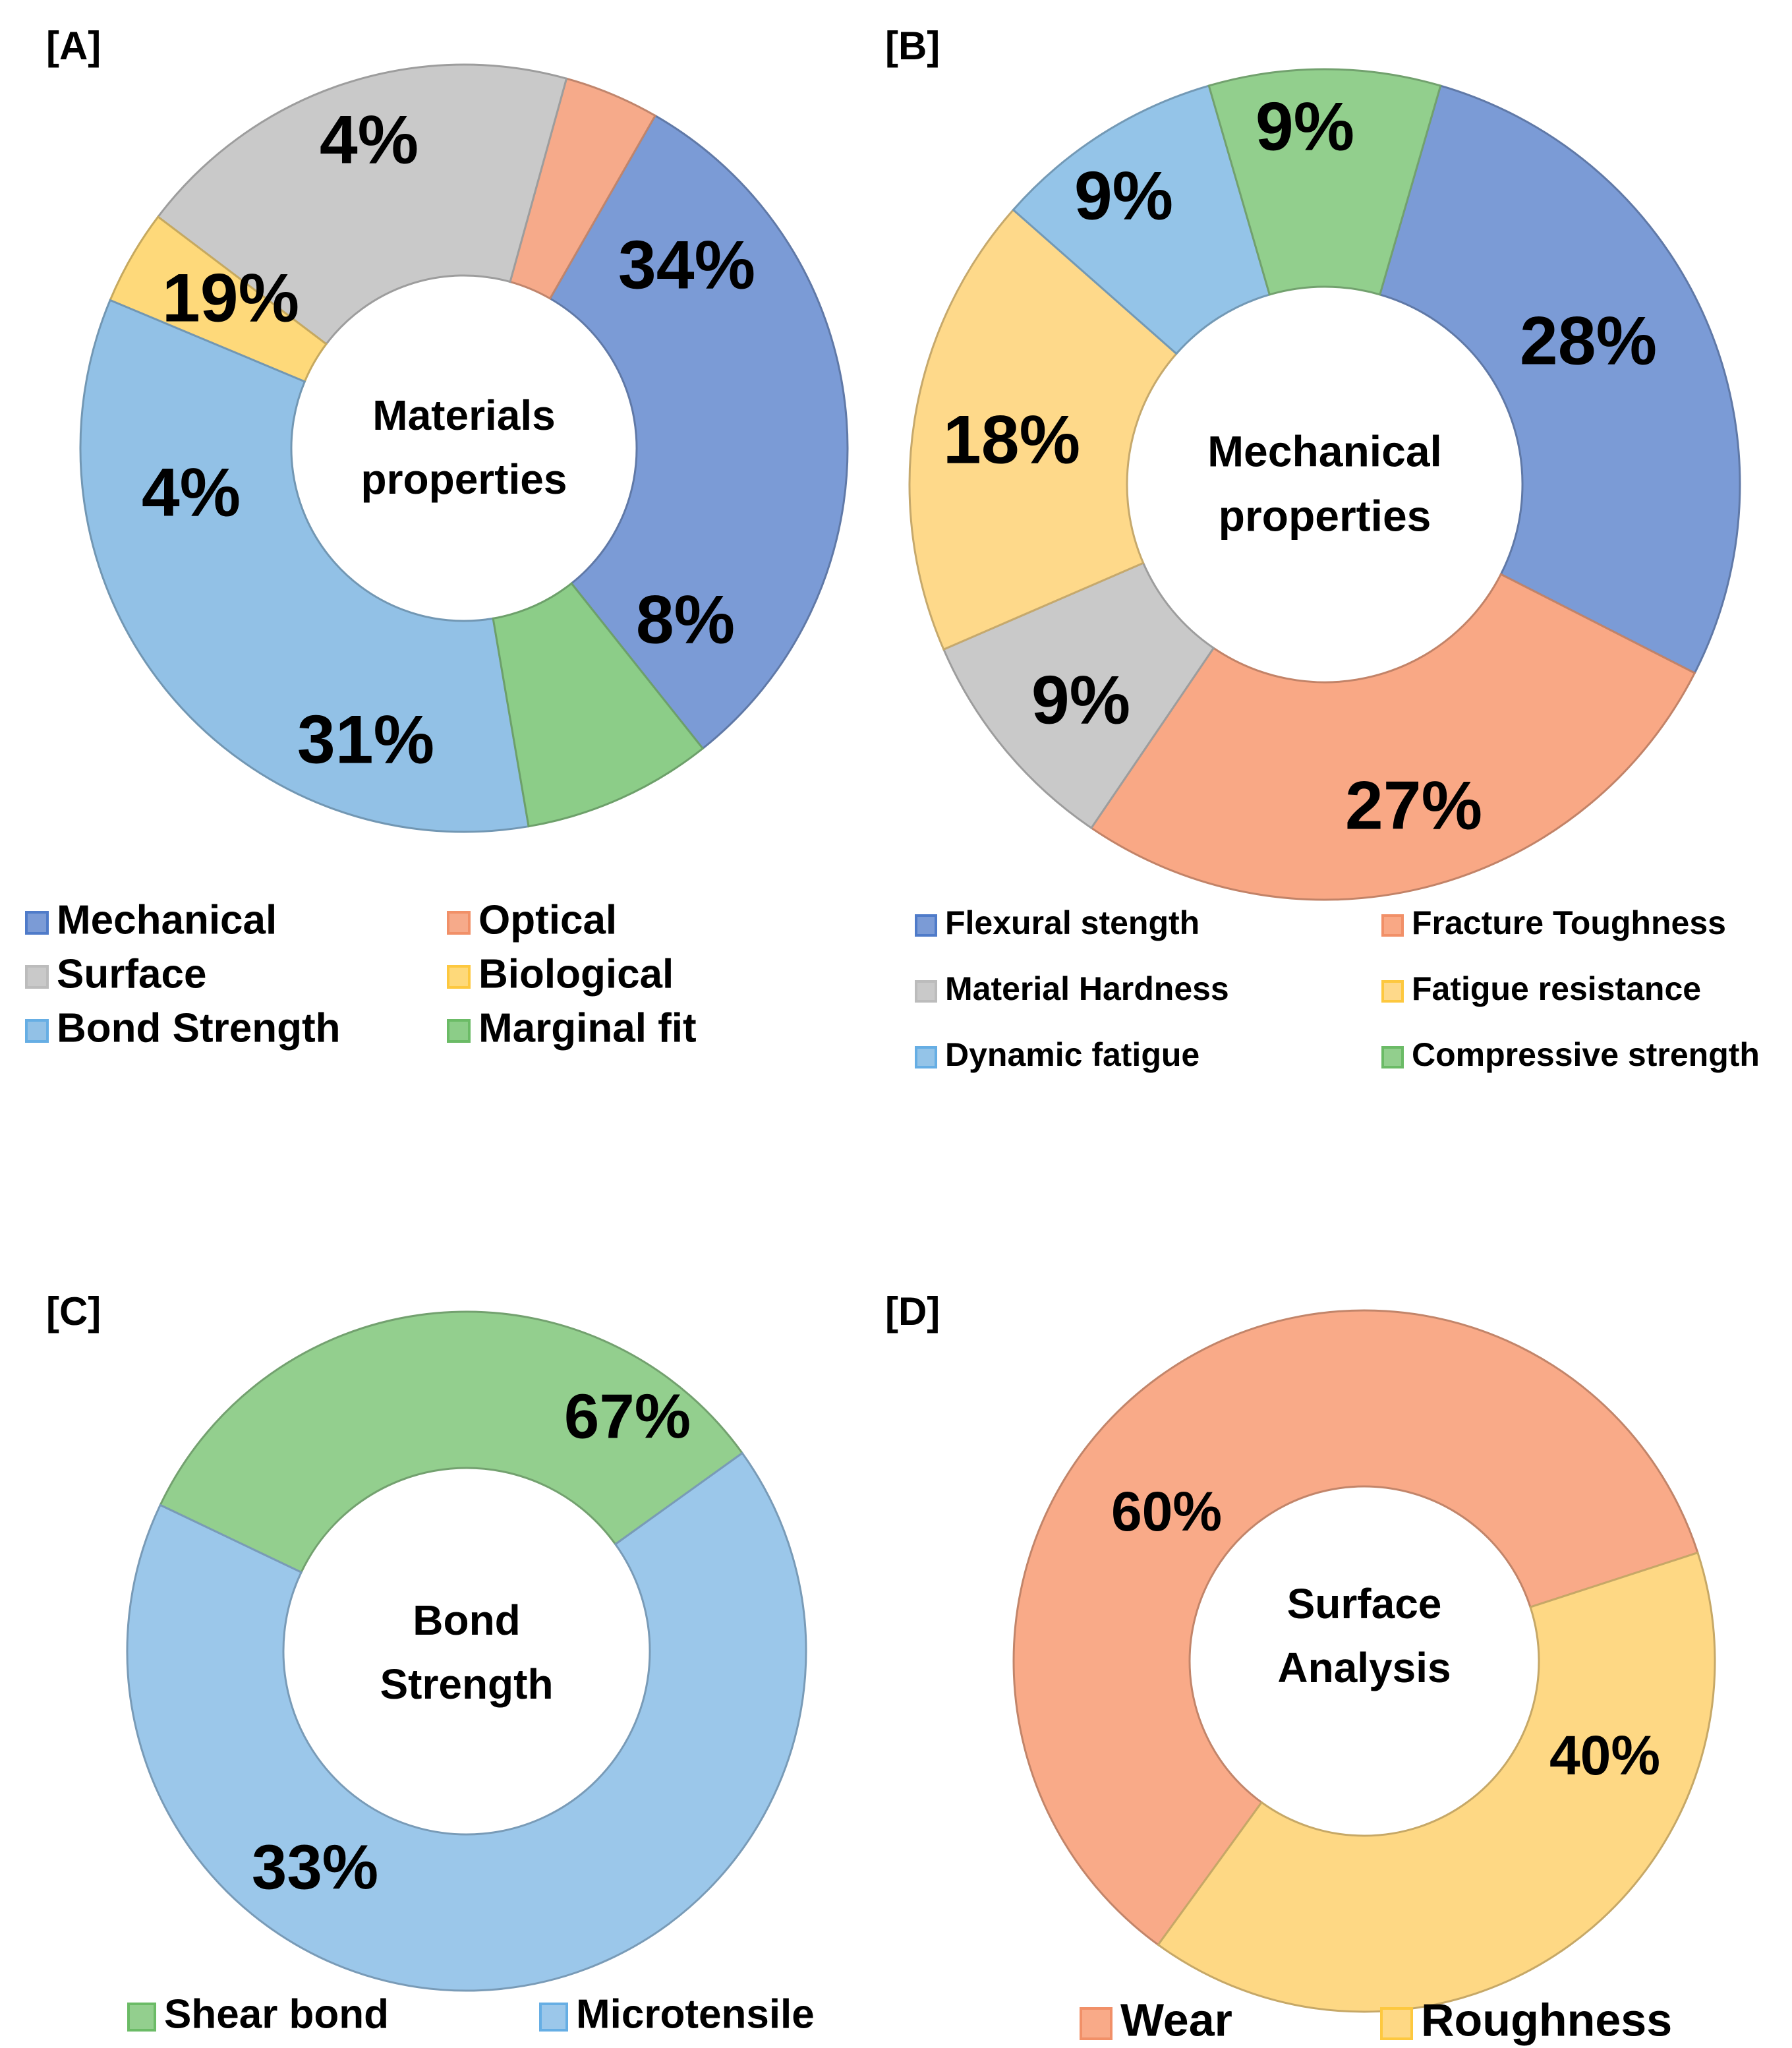 This screenshot has height=2048, width=1792. What do you see at coordinates (1396, 2024) in the screenshot?
I see `legend-swatch-roughness` at bounding box center [1396, 2024].